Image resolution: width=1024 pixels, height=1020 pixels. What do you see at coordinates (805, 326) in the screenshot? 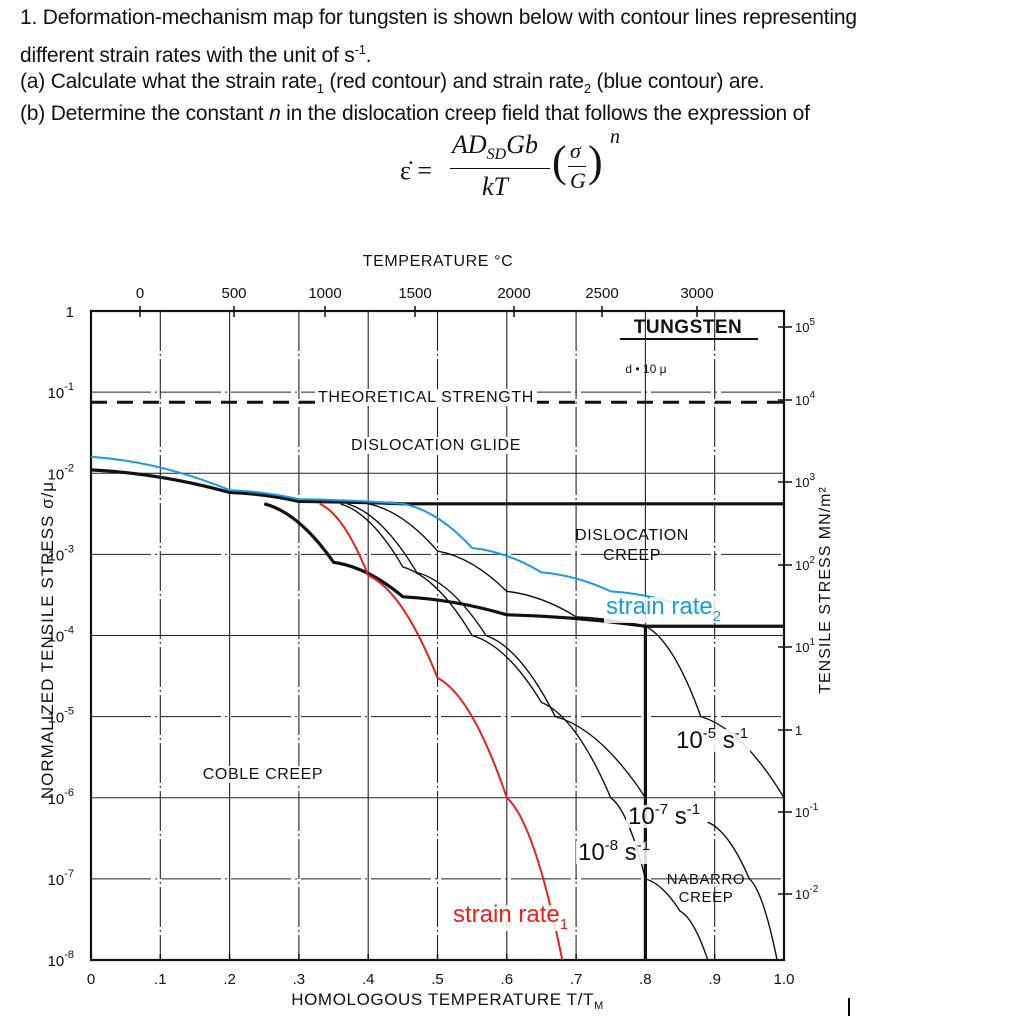
I see `right-y-tick-label: 10⁵` at bounding box center [805, 326].